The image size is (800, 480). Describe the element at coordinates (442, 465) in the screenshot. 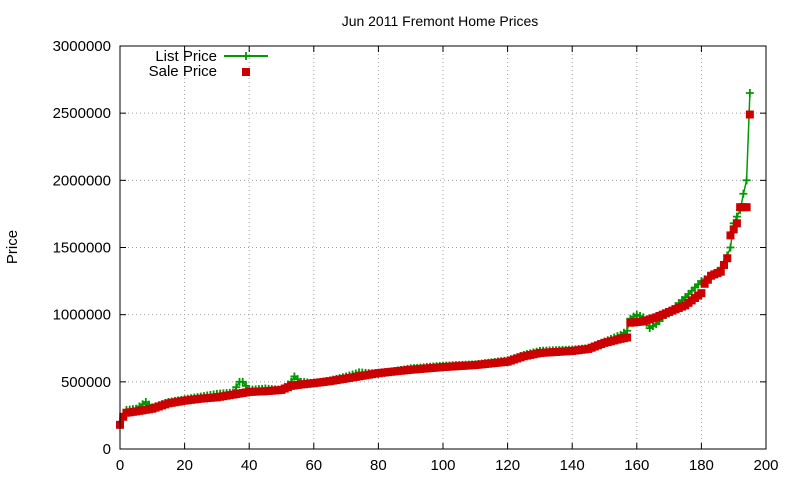

I see `x-tick-label: 100` at that location.